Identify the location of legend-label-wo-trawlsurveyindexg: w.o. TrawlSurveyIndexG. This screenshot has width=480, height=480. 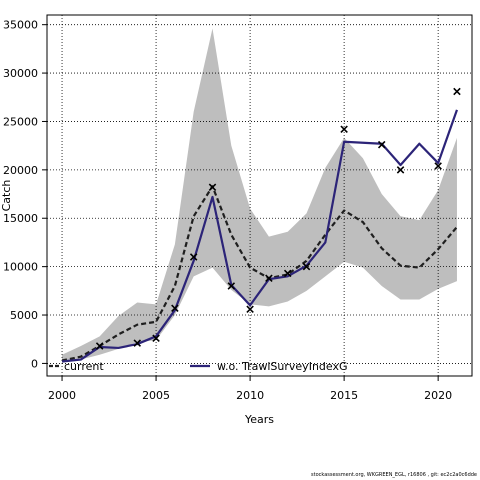
(282, 366).